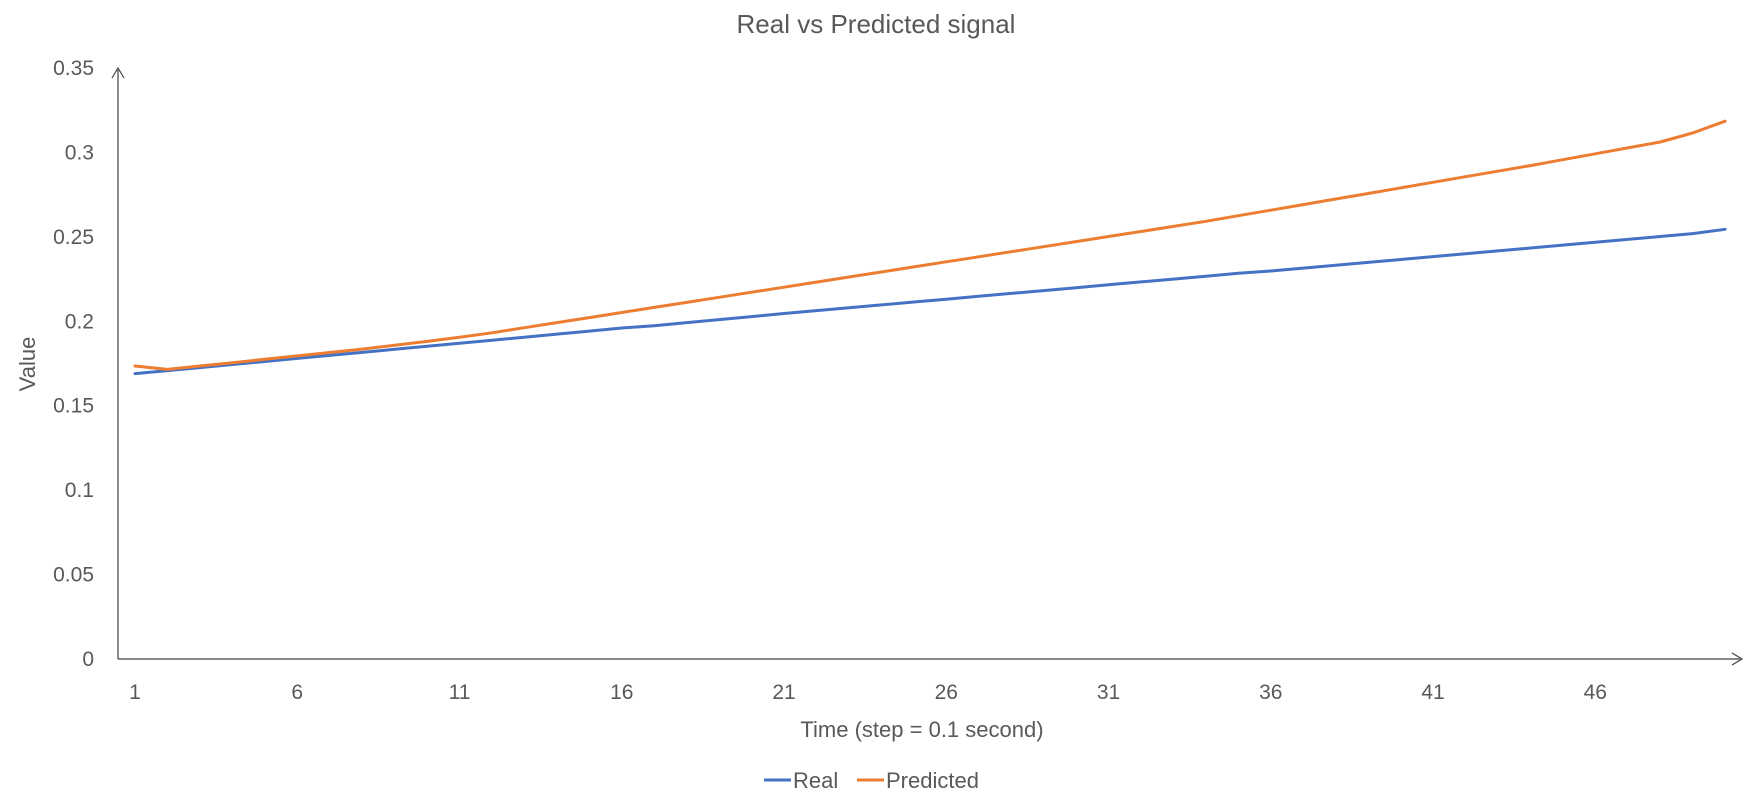  I want to click on y-tick-label: 0.05, so click(73, 575).